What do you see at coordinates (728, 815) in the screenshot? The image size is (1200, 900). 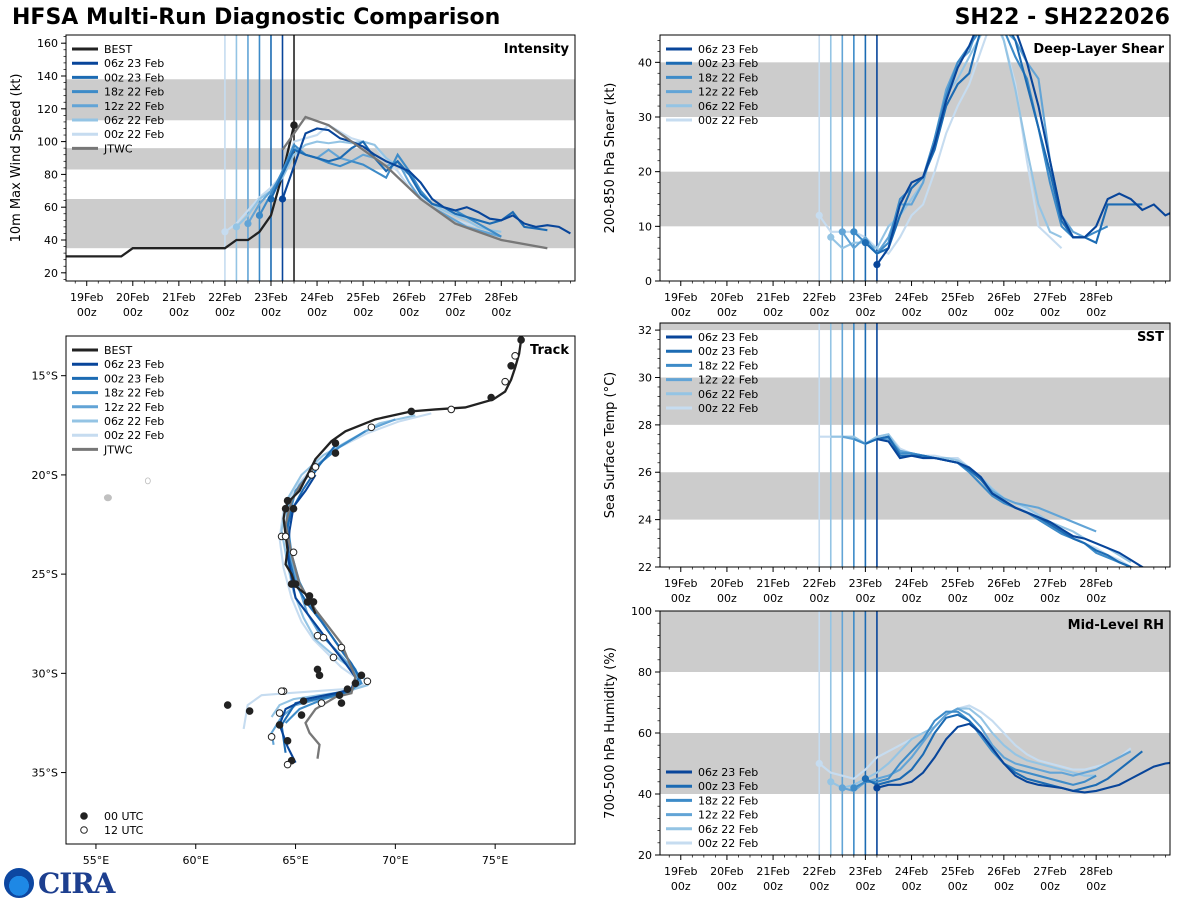 I see `rh-legend-label-3: 12z 22 Feb` at bounding box center [728, 815].